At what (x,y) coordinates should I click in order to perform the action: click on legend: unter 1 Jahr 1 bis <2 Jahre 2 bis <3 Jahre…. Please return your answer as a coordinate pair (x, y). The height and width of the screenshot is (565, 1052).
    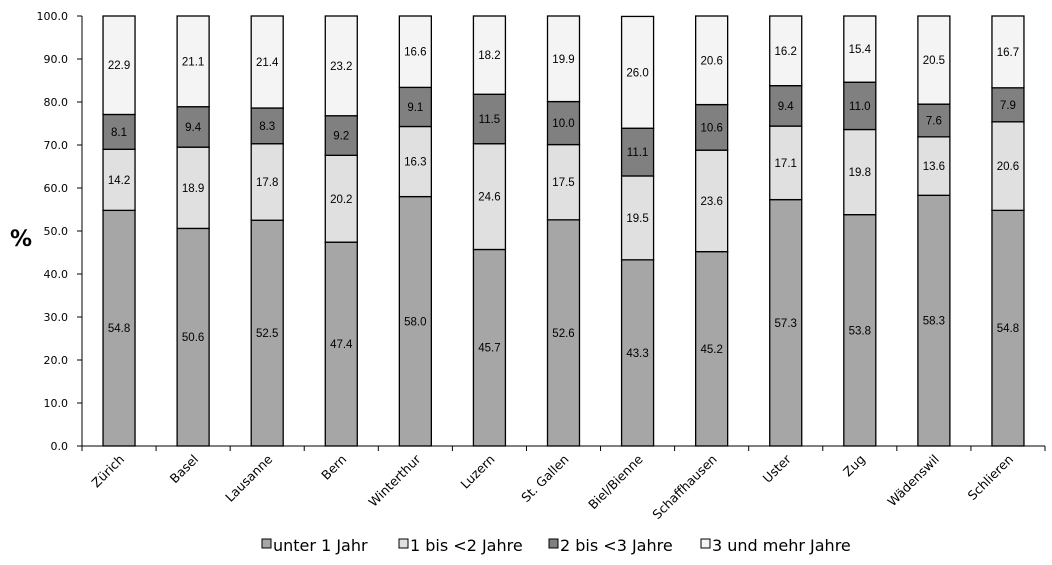
    Looking at the image, I should click on (556, 545).